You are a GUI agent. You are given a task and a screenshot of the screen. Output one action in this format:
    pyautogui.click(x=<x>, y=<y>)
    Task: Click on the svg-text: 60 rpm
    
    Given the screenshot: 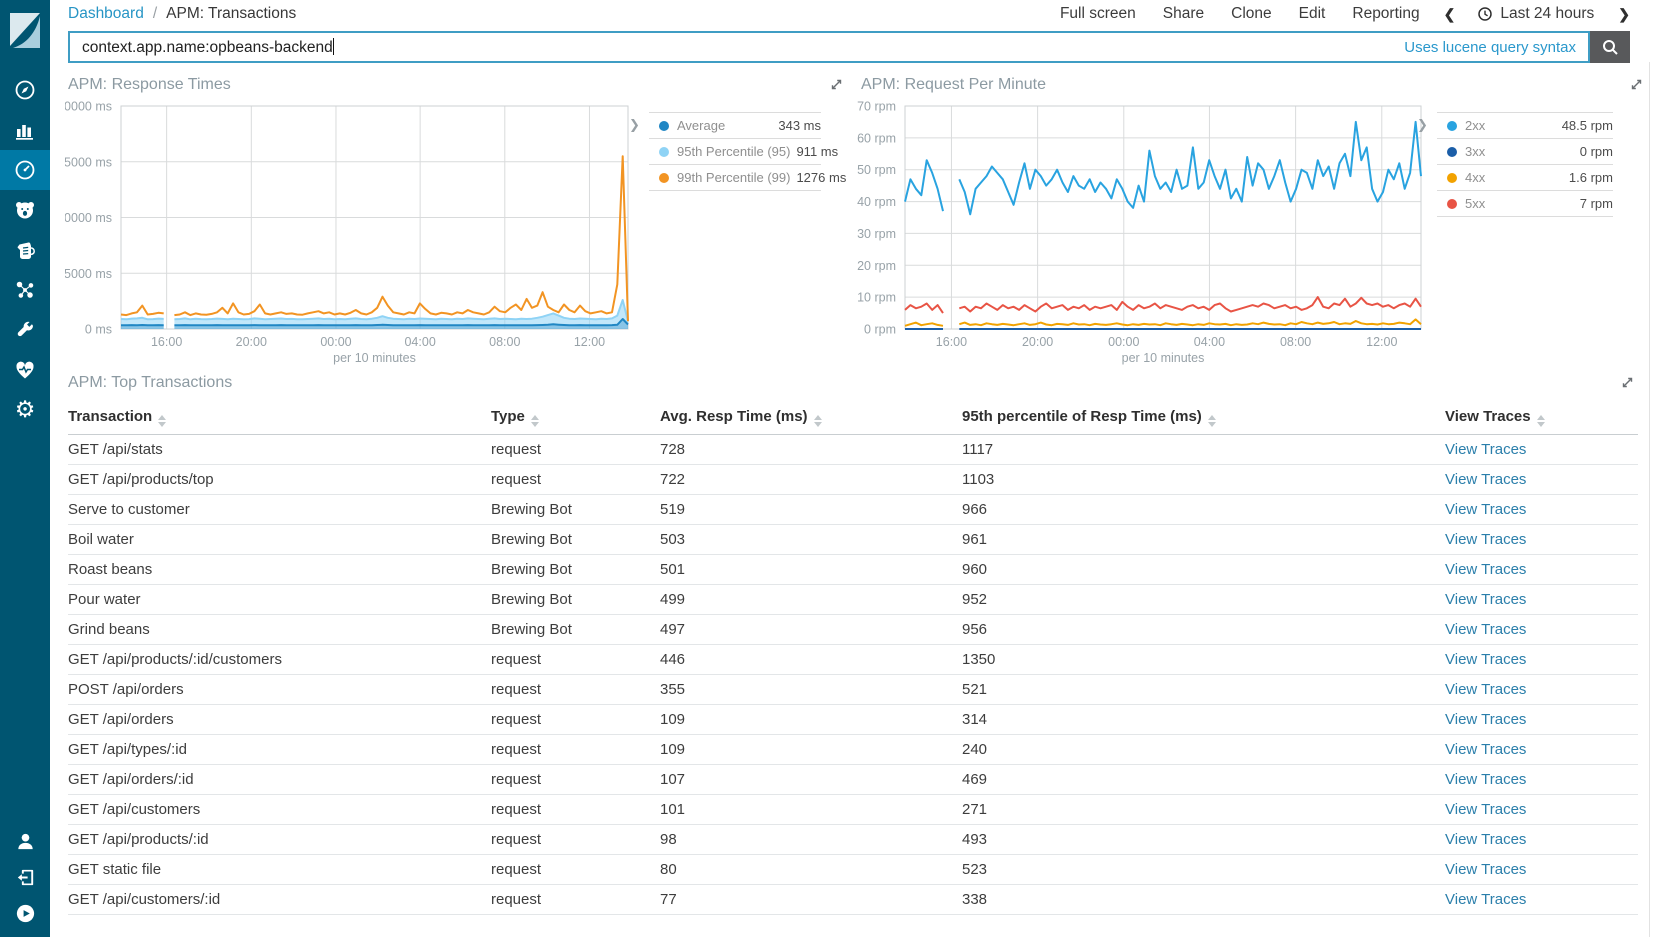 What is the action you would take?
    pyautogui.click(x=876, y=138)
    